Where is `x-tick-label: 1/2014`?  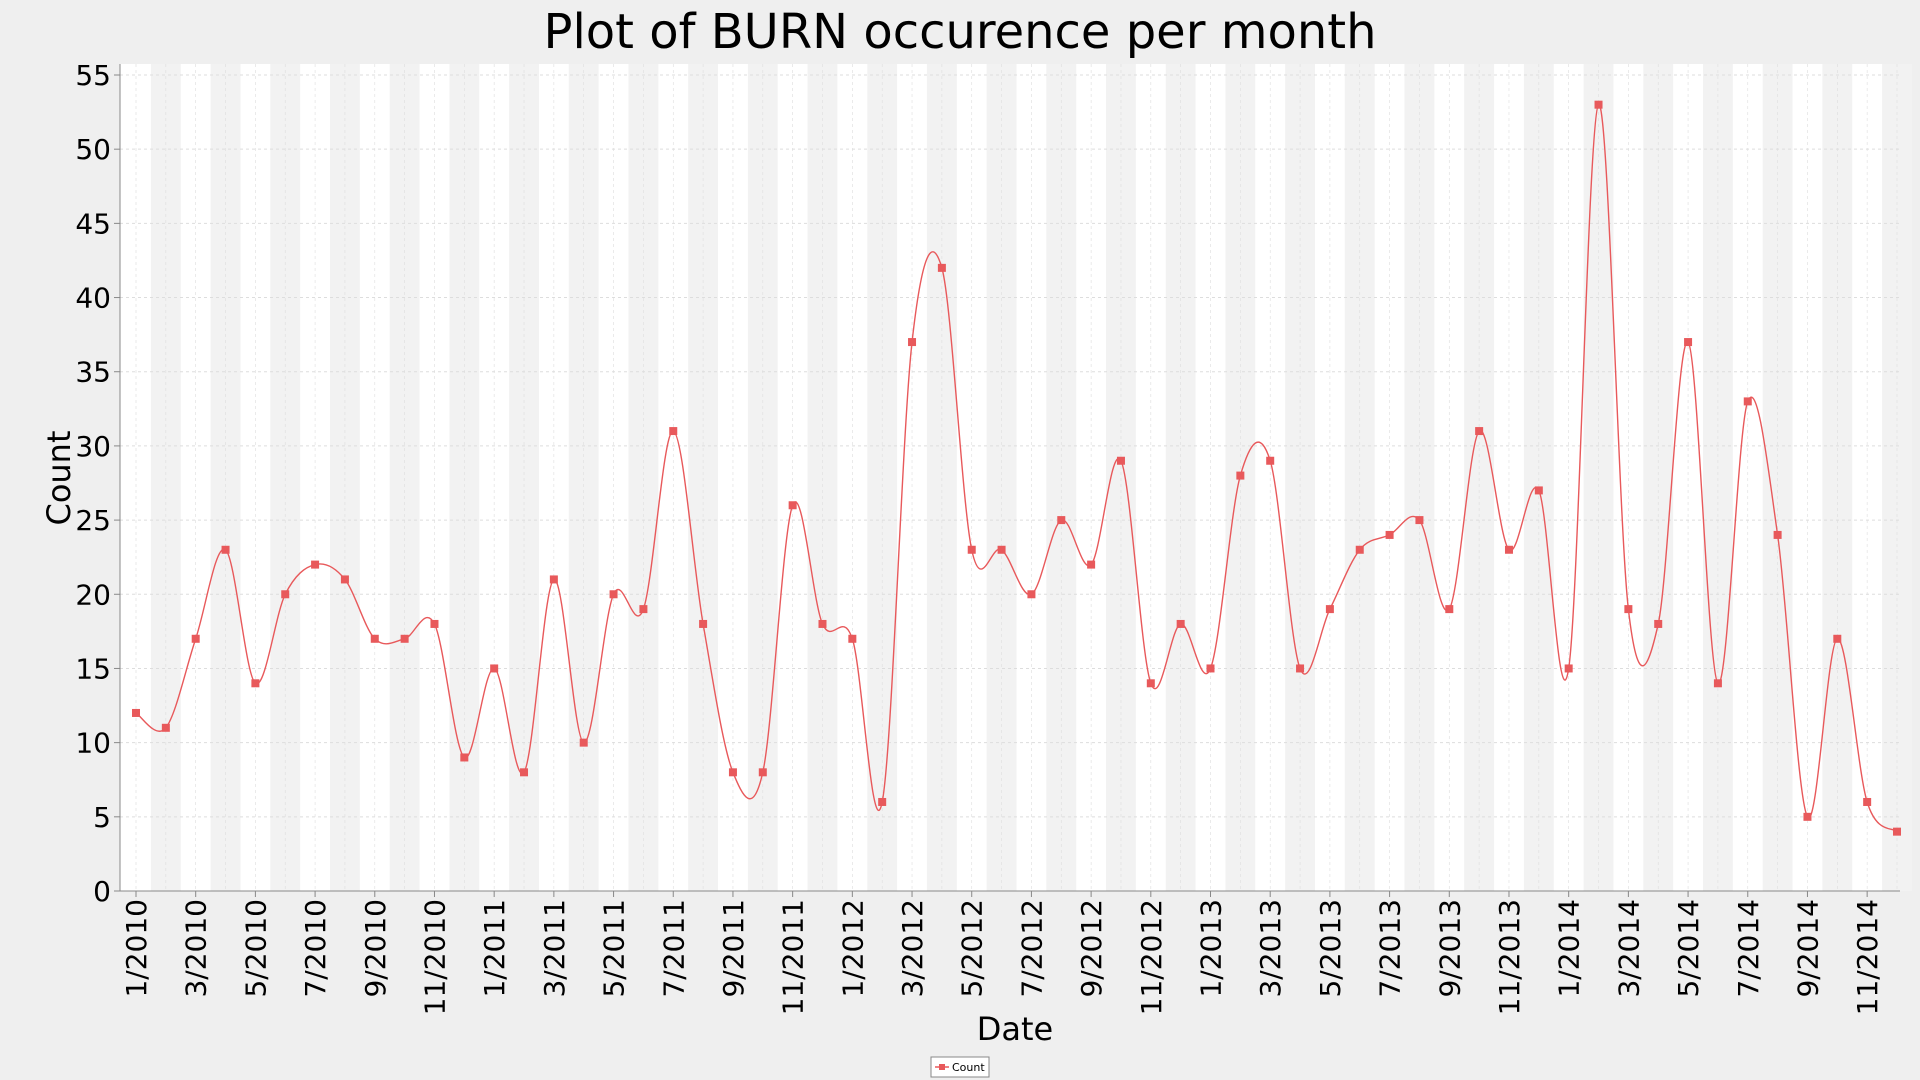
x-tick-label: 1/2014 is located at coordinates (1569, 948).